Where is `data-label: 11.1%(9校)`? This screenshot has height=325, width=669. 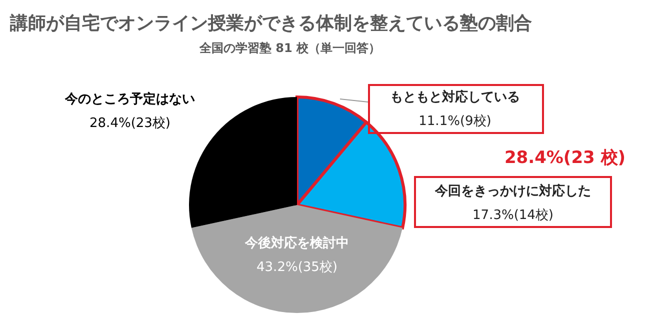 data-label: 11.1%(9校) is located at coordinates (455, 121).